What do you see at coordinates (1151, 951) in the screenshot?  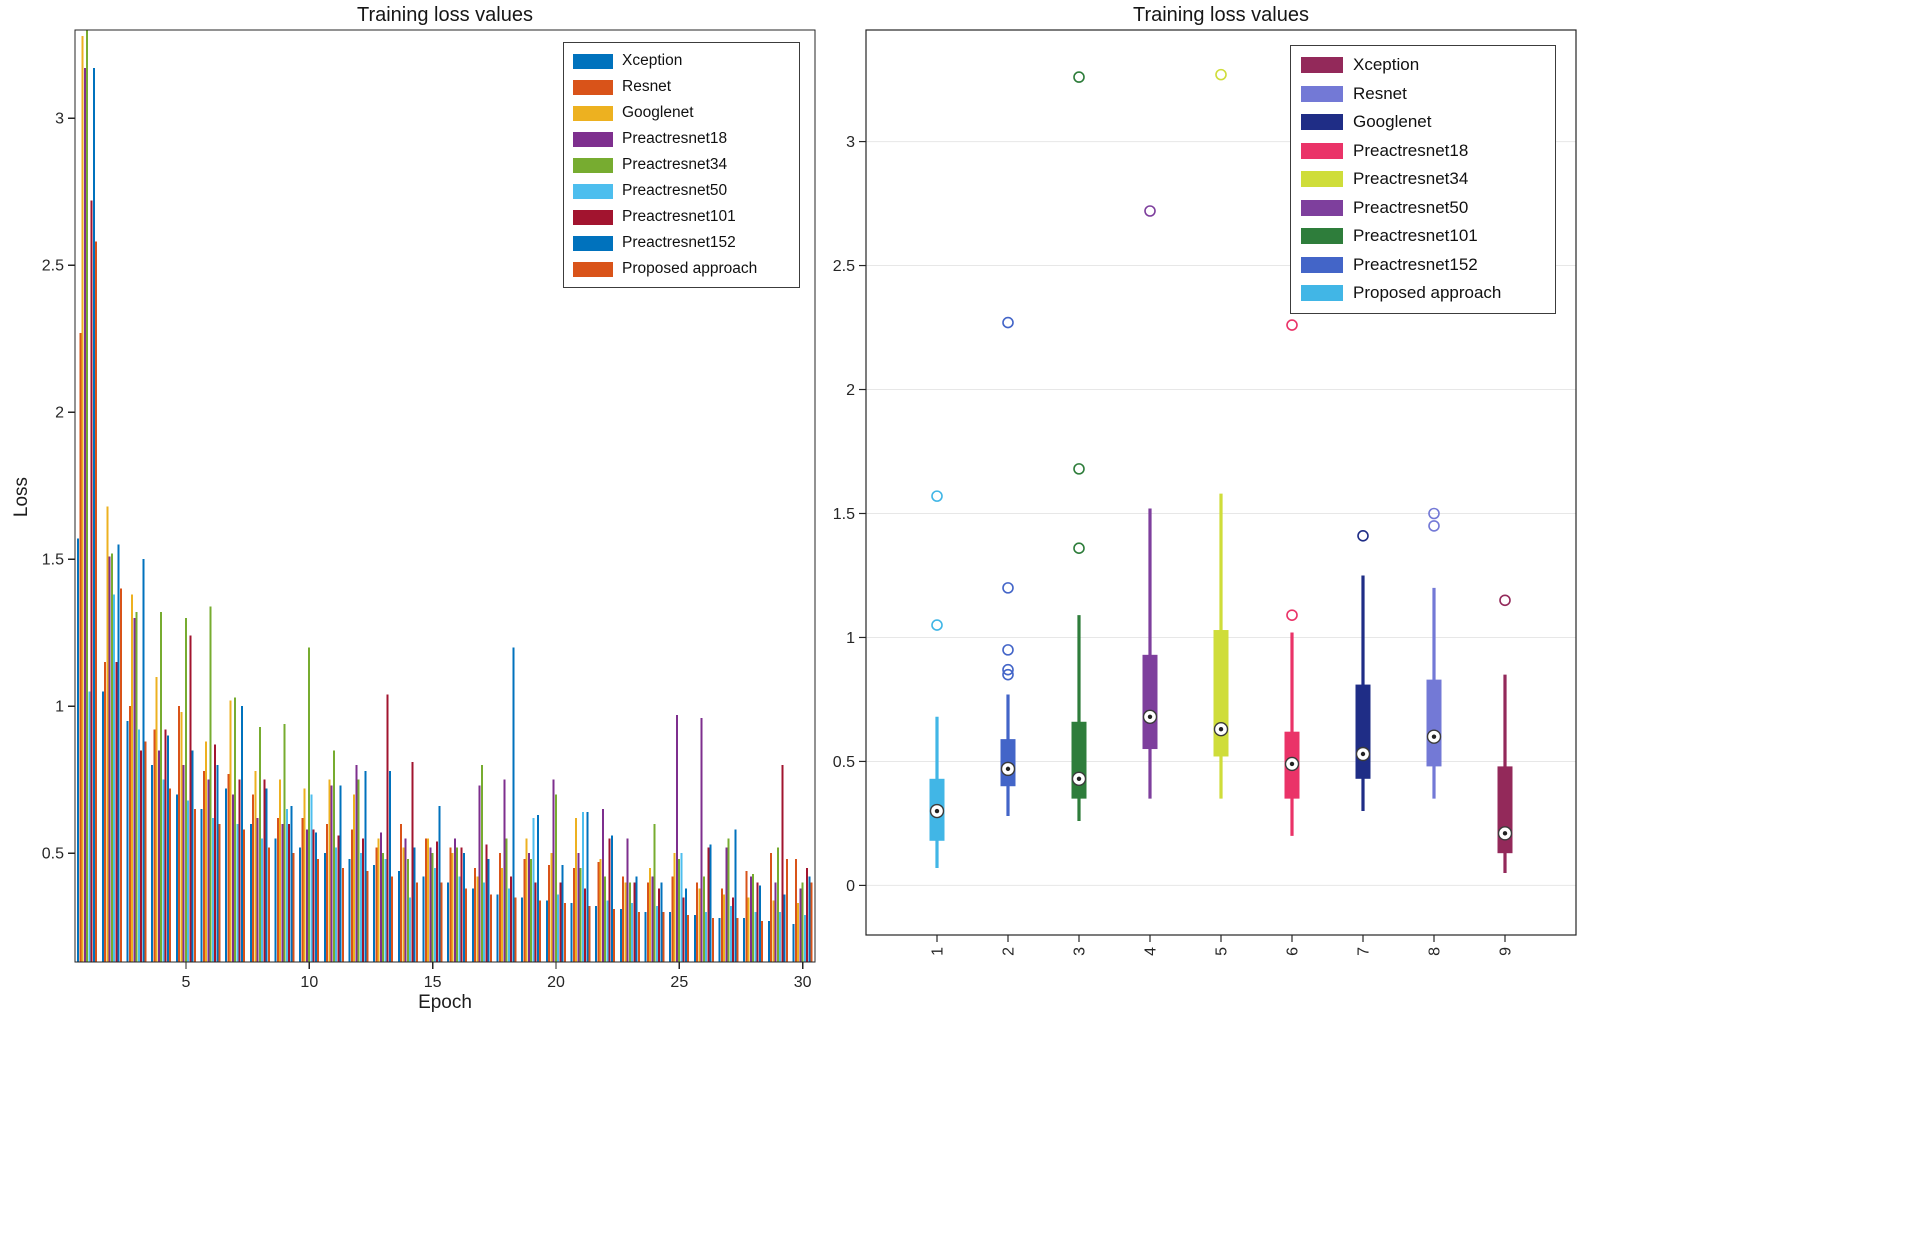 I see `x-tick-label: 4` at bounding box center [1151, 951].